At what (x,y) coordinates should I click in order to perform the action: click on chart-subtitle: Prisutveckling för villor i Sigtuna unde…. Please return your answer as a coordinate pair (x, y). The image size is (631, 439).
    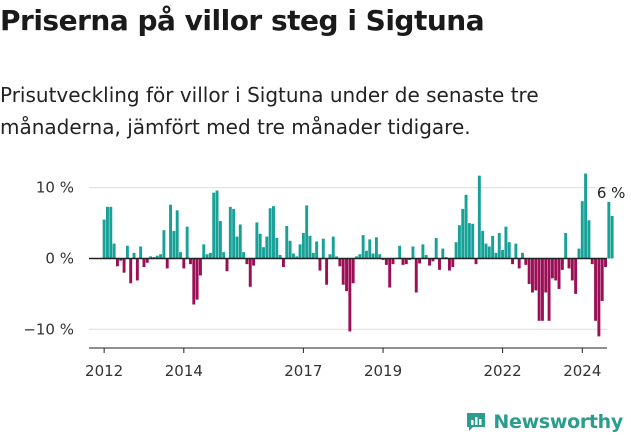
    Looking at the image, I should click on (269, 111).